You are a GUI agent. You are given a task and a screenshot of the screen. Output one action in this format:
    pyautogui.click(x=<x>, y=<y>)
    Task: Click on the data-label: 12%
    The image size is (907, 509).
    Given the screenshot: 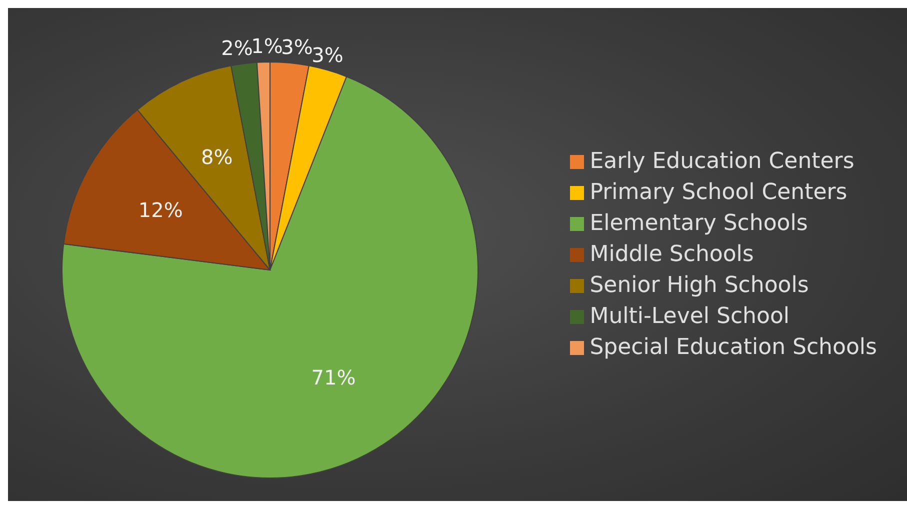 What is the action you would take?
    pyautogui.click(x=160, y=210)
    